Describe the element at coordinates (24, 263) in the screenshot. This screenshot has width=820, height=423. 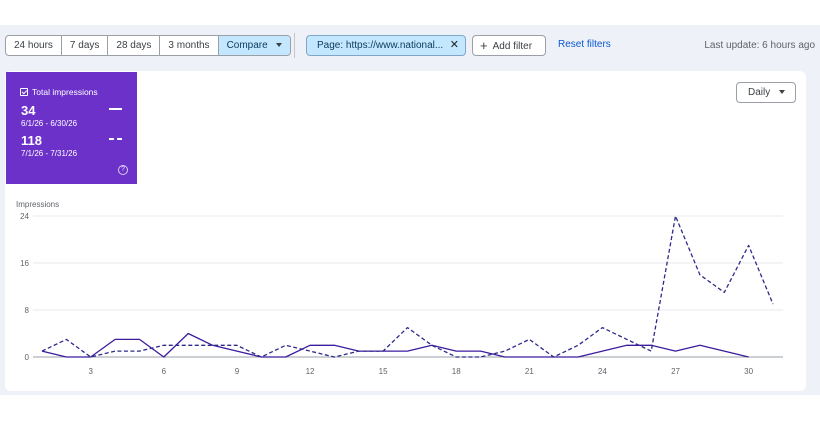
I see `y-tick-label: 16` at that location.